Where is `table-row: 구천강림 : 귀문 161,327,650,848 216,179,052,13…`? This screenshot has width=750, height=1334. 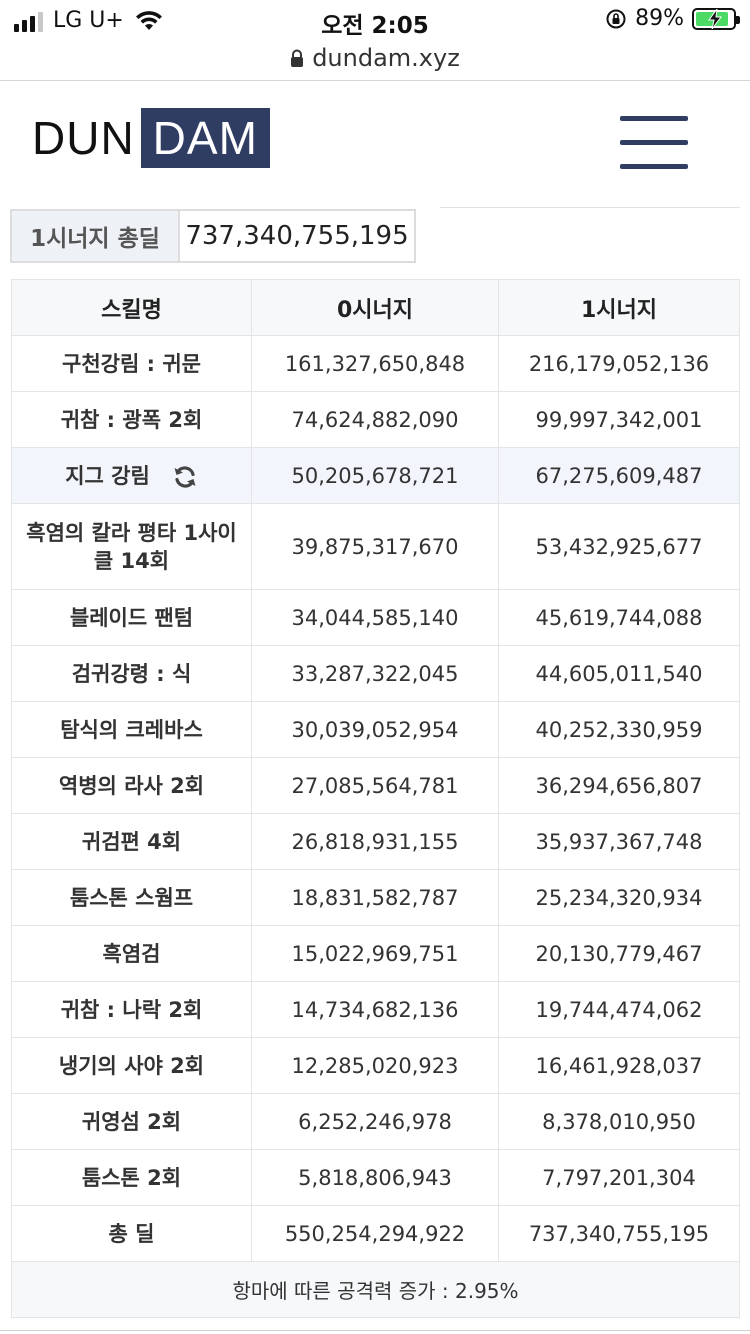
table-row: 구천강림 : 귀문 161,327,650,848 216,179,052,13… is located at coordinates (375, 363).